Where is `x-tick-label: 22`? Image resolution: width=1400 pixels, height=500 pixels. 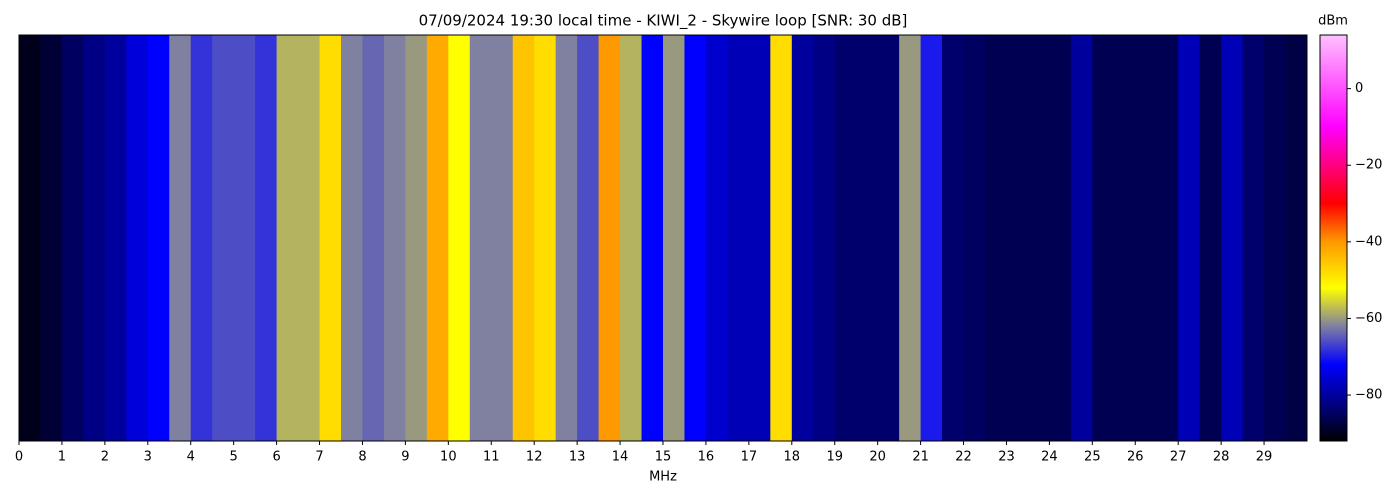
x-tick-label: 22 is located at coordinates (963, 457).